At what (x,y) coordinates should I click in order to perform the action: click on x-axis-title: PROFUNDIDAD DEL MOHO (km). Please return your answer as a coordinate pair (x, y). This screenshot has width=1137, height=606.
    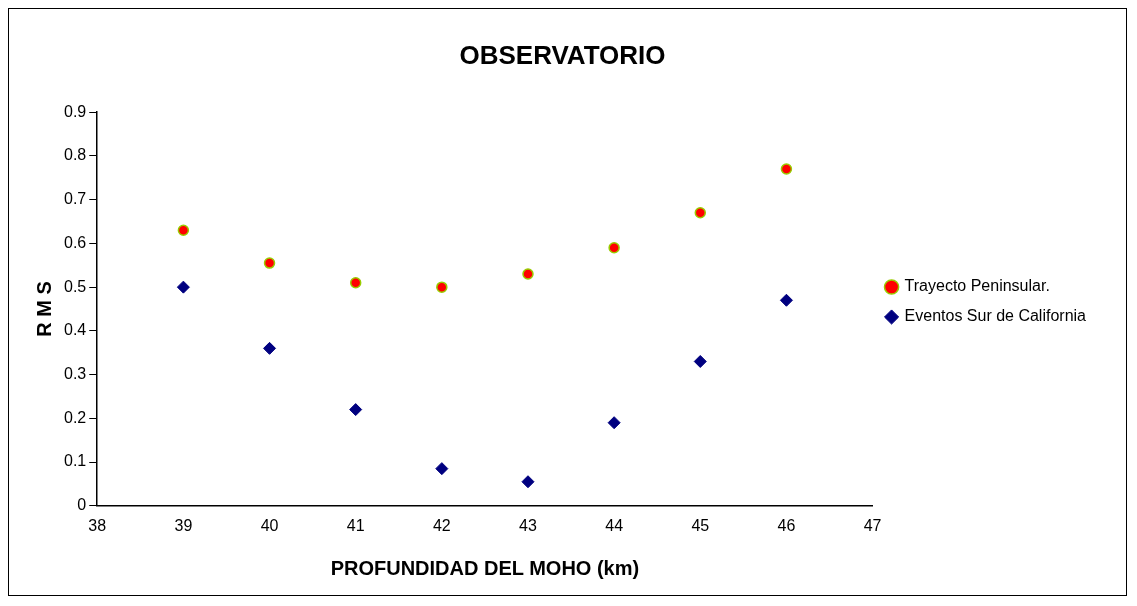
    Looking at the image, I should click on (485, 567).